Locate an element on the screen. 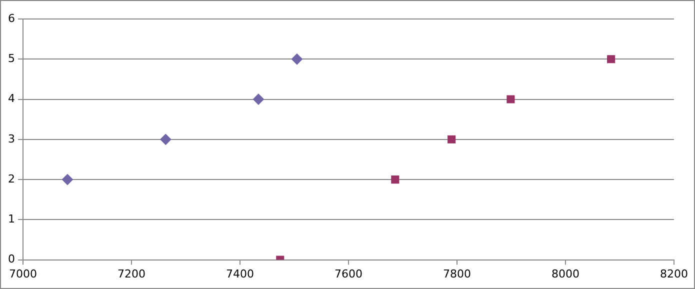 The image size is (695, 289). y-tick-label: 2 is located at coordinates (11, 179).